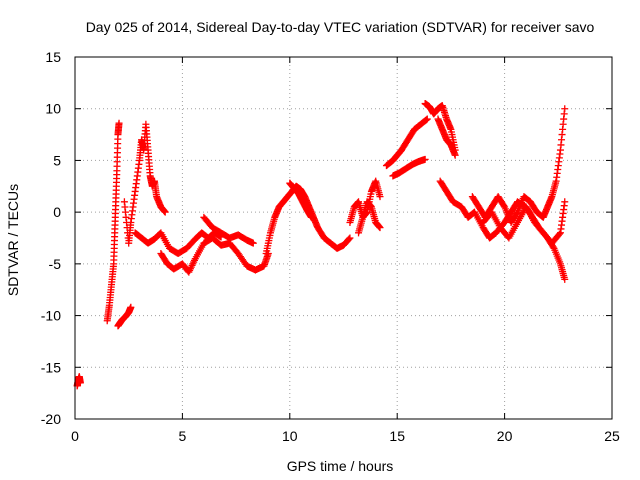 Image resolution: width=640 pixels, height=480 pixels. I want to click on series-arc-f, so click(214, 255).